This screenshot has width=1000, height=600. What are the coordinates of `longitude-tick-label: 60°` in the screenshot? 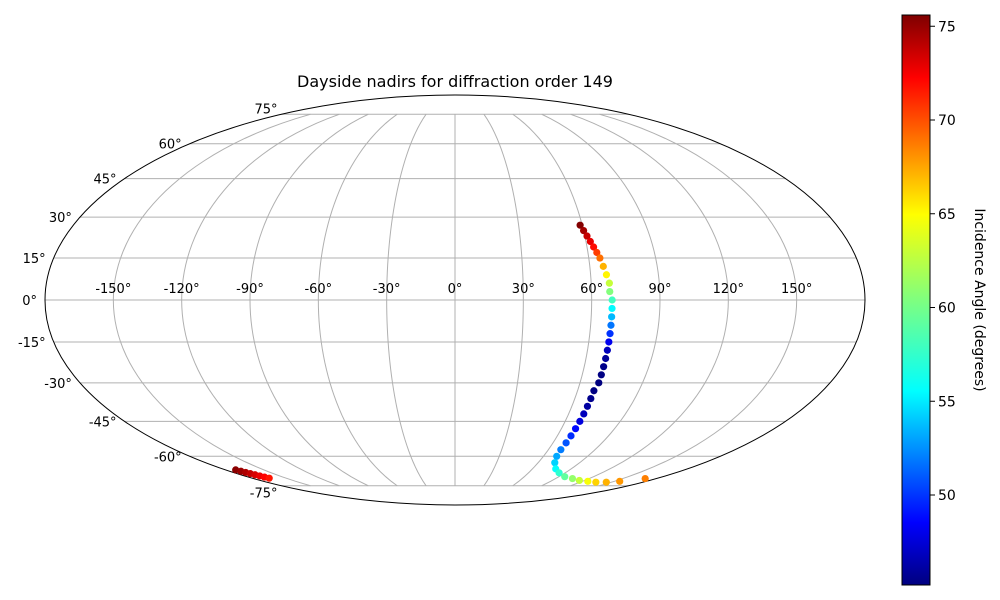 It's located at (591, 289).